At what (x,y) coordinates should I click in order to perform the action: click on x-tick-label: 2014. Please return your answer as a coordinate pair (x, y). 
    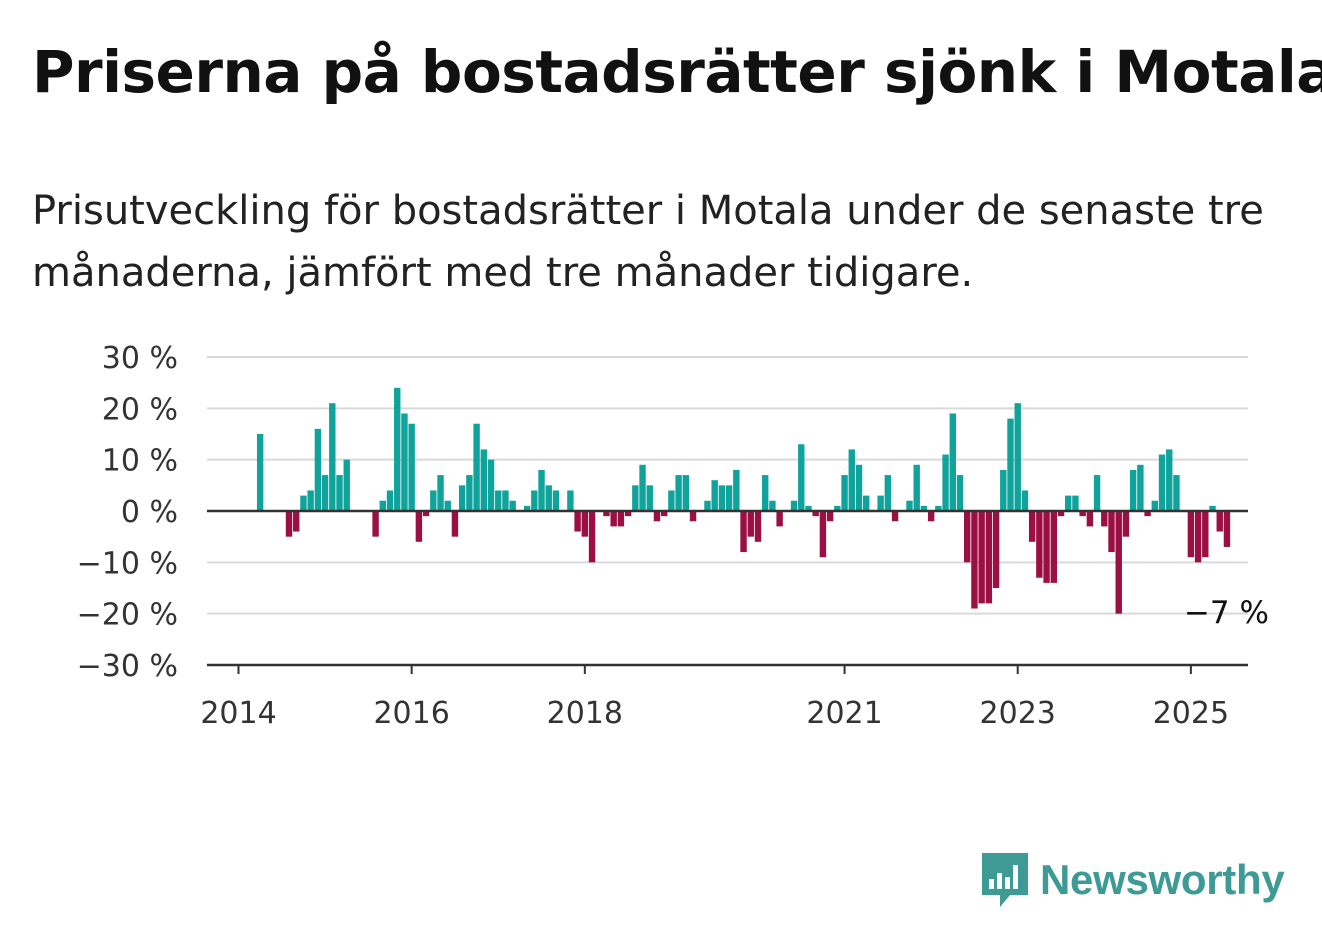
    Looking at the image, I should click on (238, 713).